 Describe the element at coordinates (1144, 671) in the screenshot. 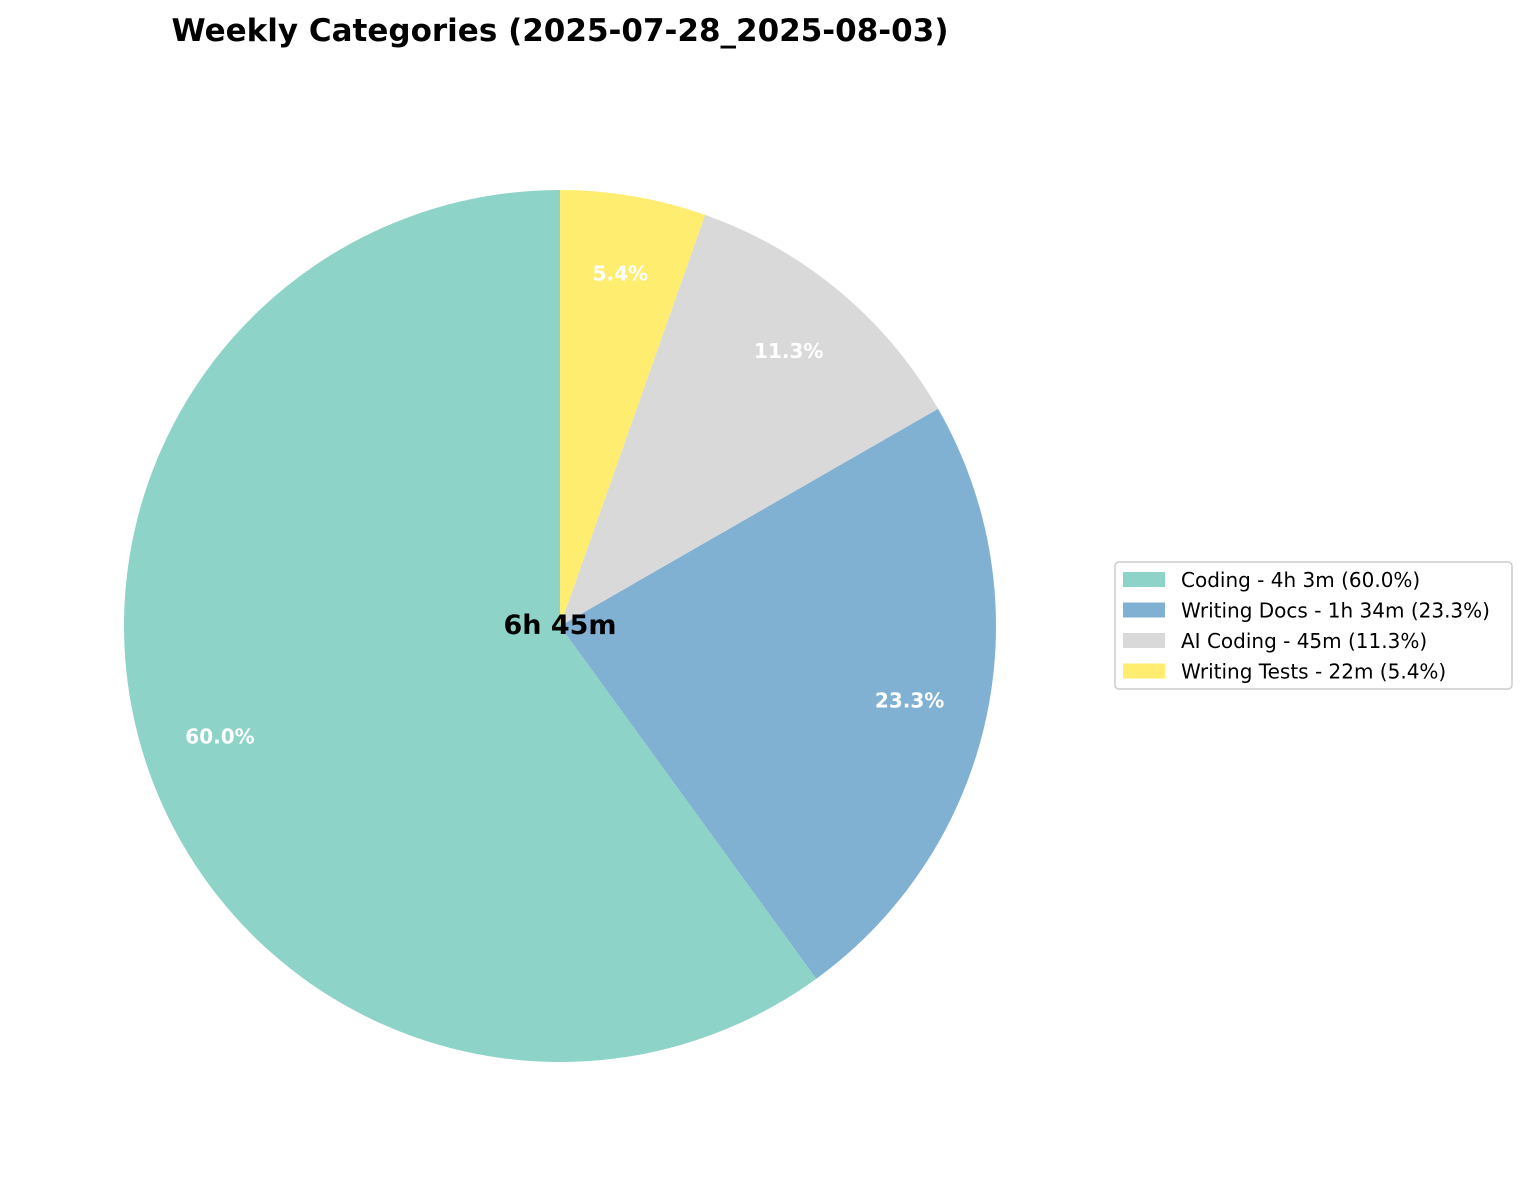

I see `legend-swatch-writing-tests` at that location.